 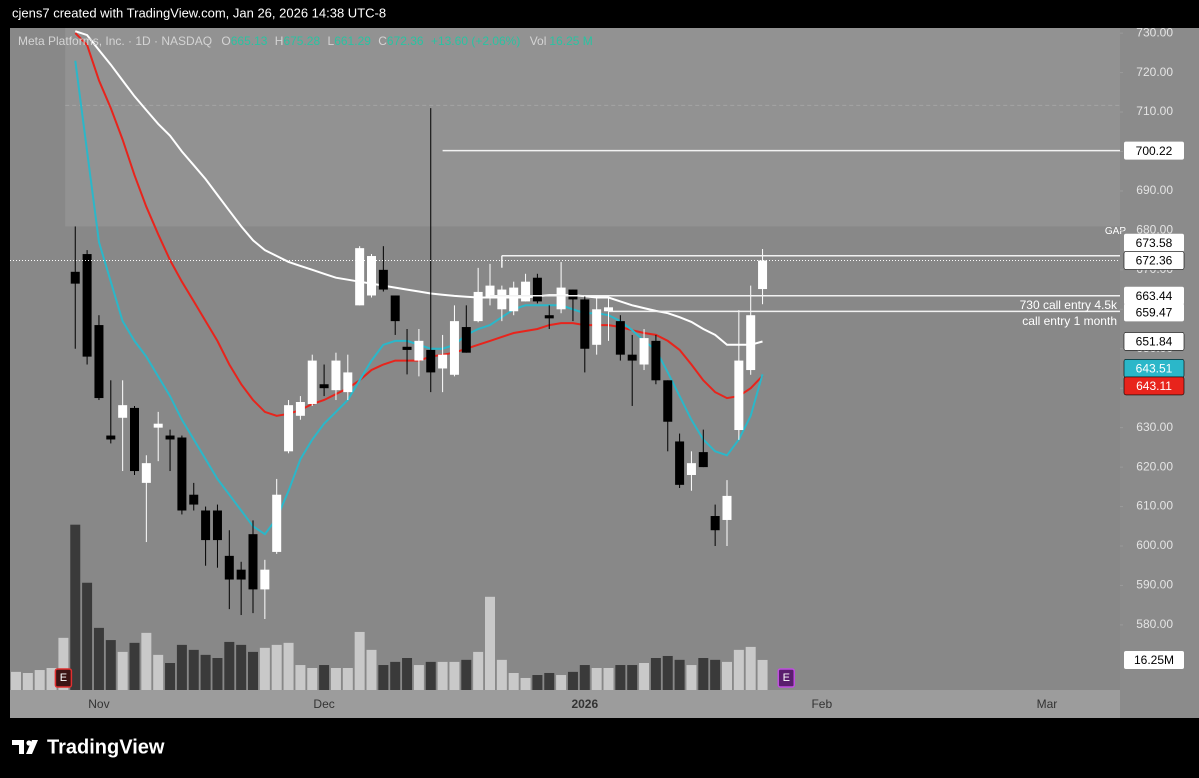 What do you see at coordinates (1154, 427) in the screenshot?
I see `y-tick-label: 630.00` at bounding box center [1154, 427].